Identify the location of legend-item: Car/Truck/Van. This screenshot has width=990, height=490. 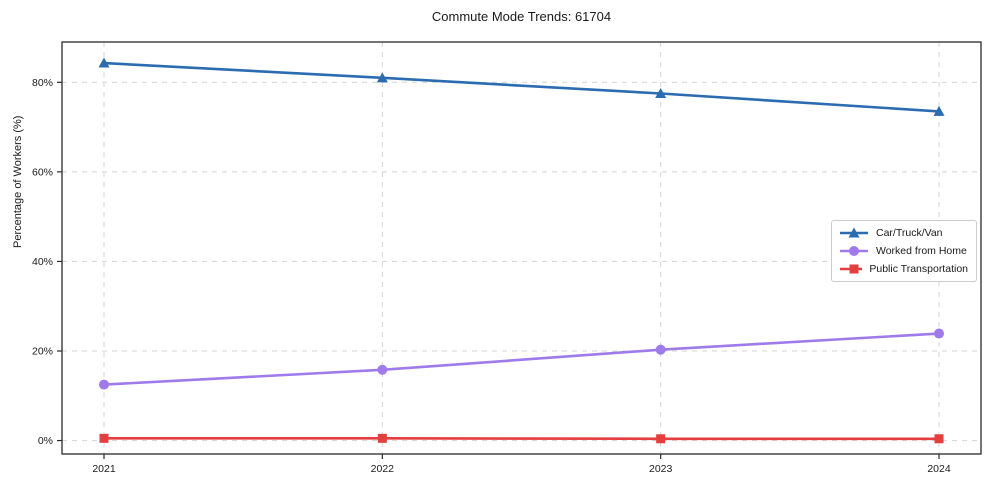
(903, 233).